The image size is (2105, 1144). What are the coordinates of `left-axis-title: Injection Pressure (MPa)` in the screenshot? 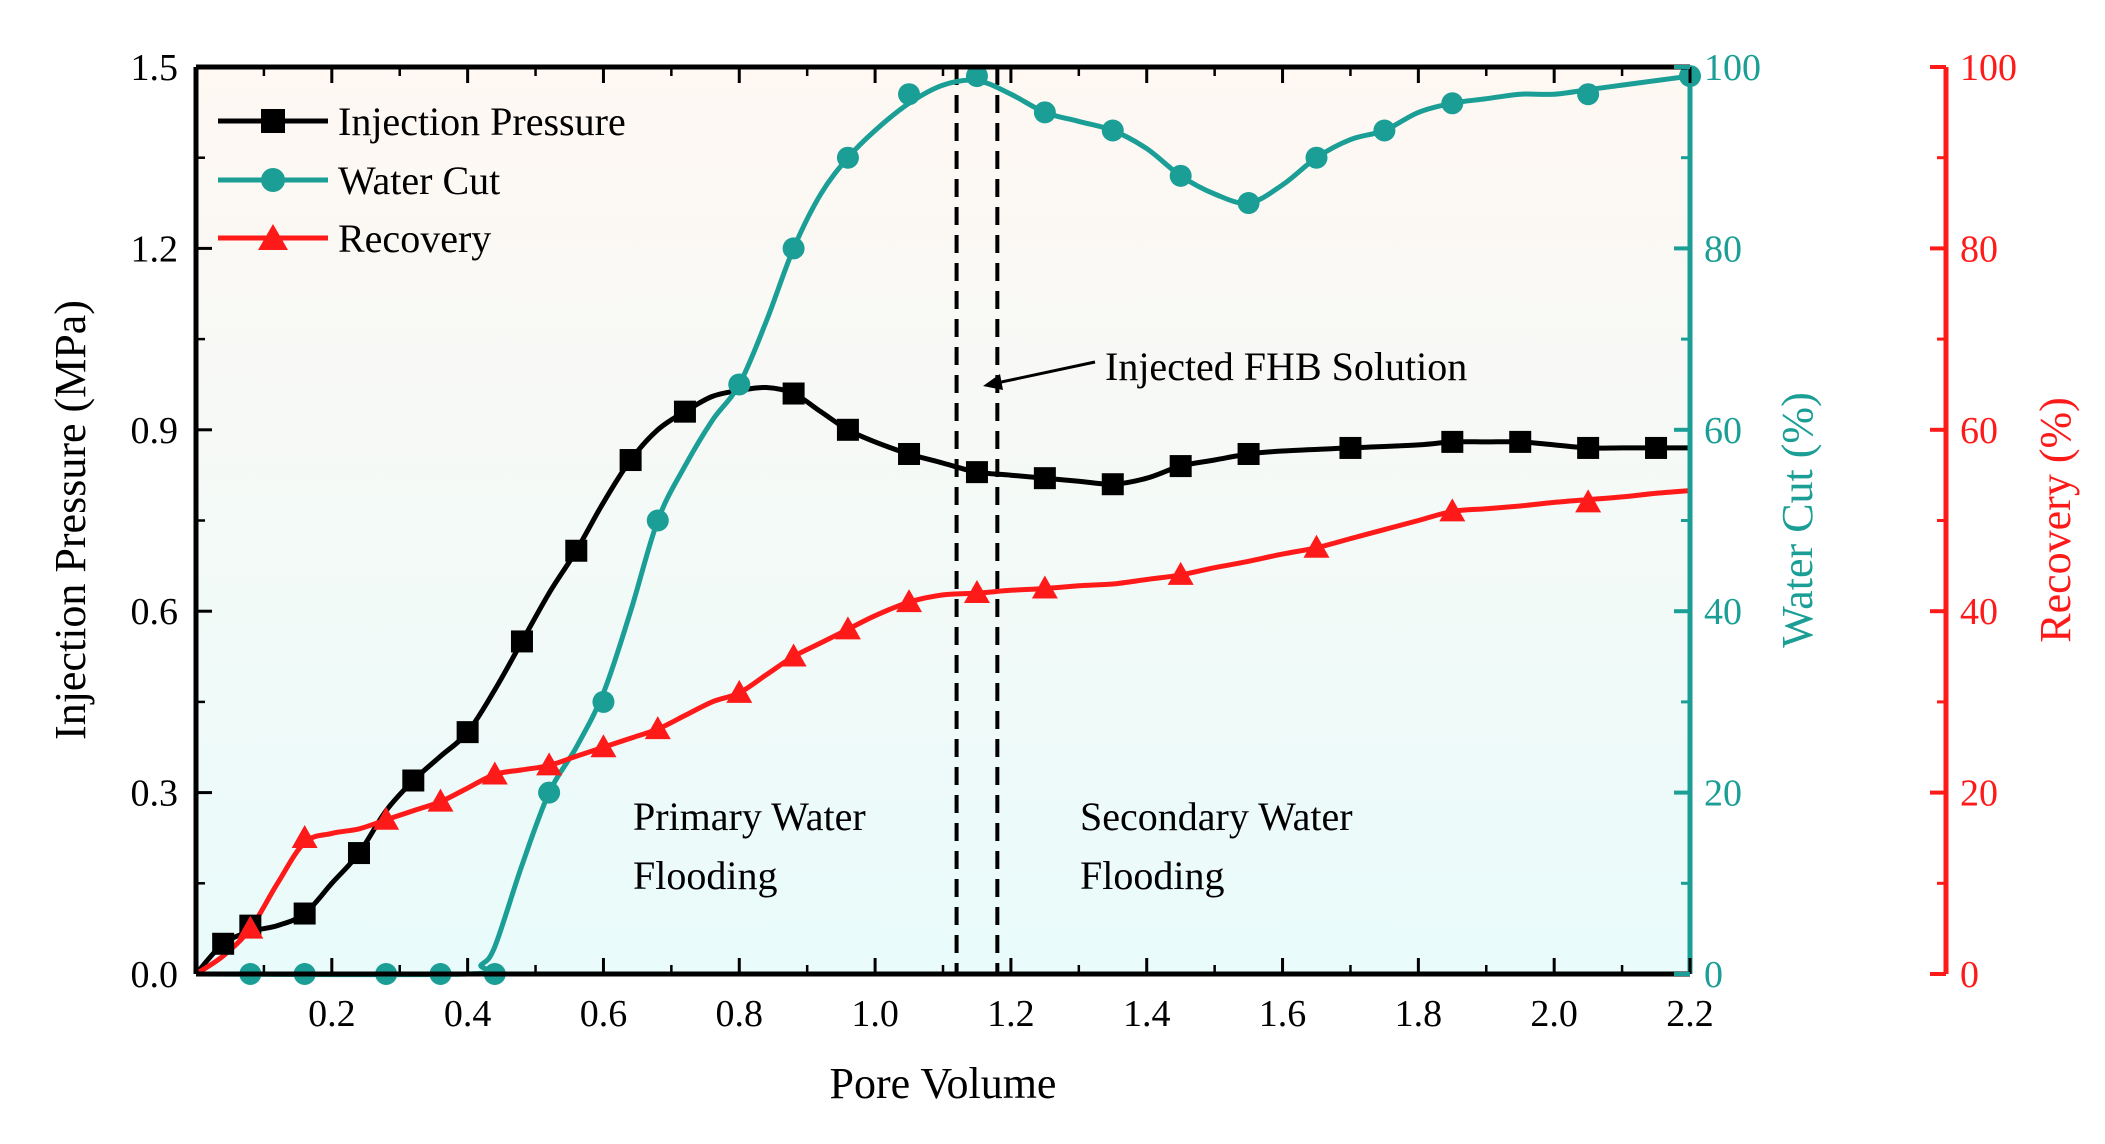 It's located at (70, 520).